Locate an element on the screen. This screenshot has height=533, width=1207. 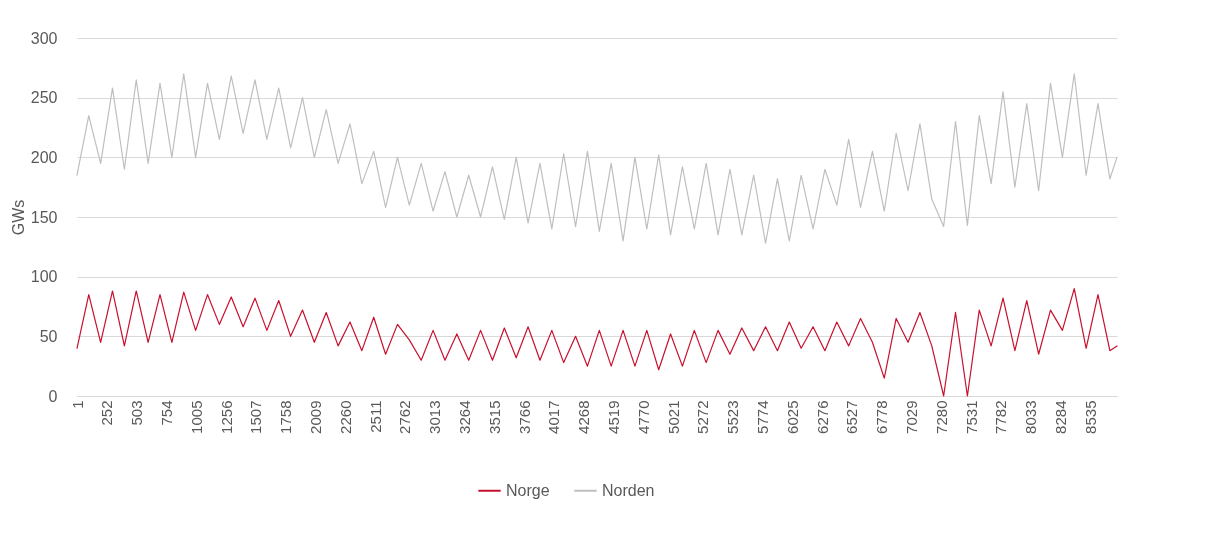
x-tick-label: 1507 is located at coordinates (256, 417).